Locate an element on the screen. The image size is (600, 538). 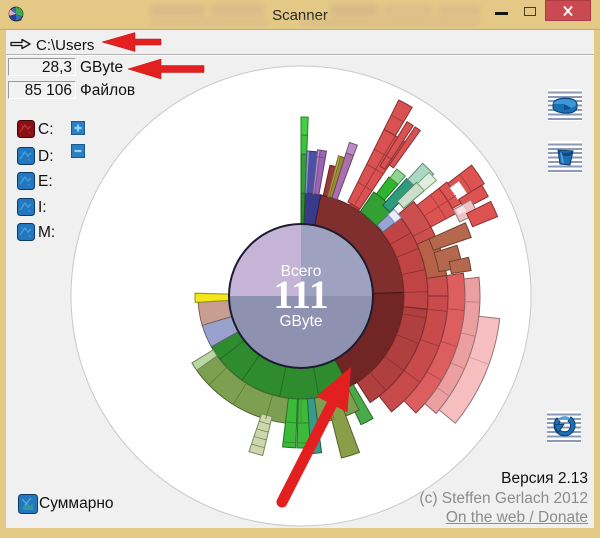
svg-text: 111 is located at coordinates (301, 294).